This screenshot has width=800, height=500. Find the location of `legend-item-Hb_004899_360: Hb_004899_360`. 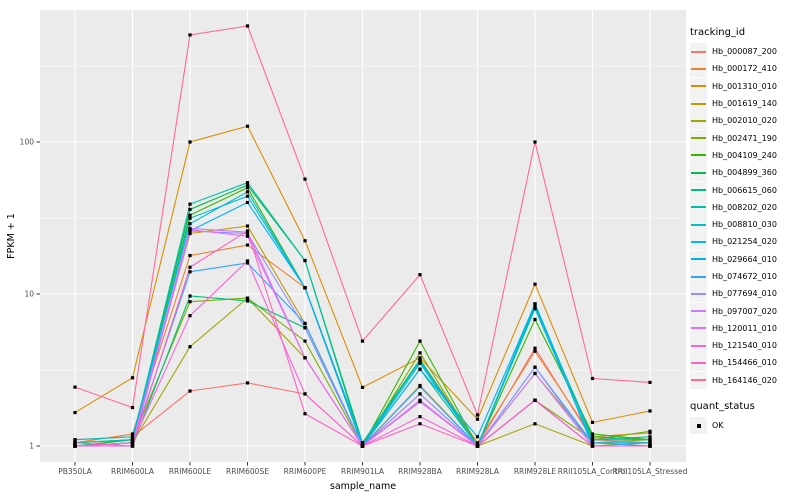

legend-item-Hb_004899_360: Hb_004899_360 is located at coordinates (745, 173).